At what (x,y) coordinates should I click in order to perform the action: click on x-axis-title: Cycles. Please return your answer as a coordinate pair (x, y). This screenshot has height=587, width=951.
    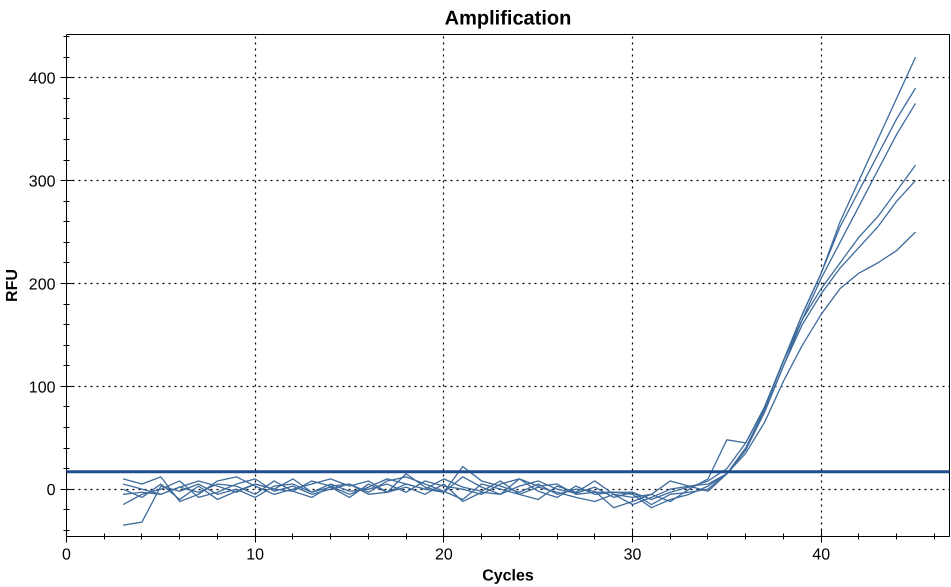
    Looking at the image, I should click on (508, 576).